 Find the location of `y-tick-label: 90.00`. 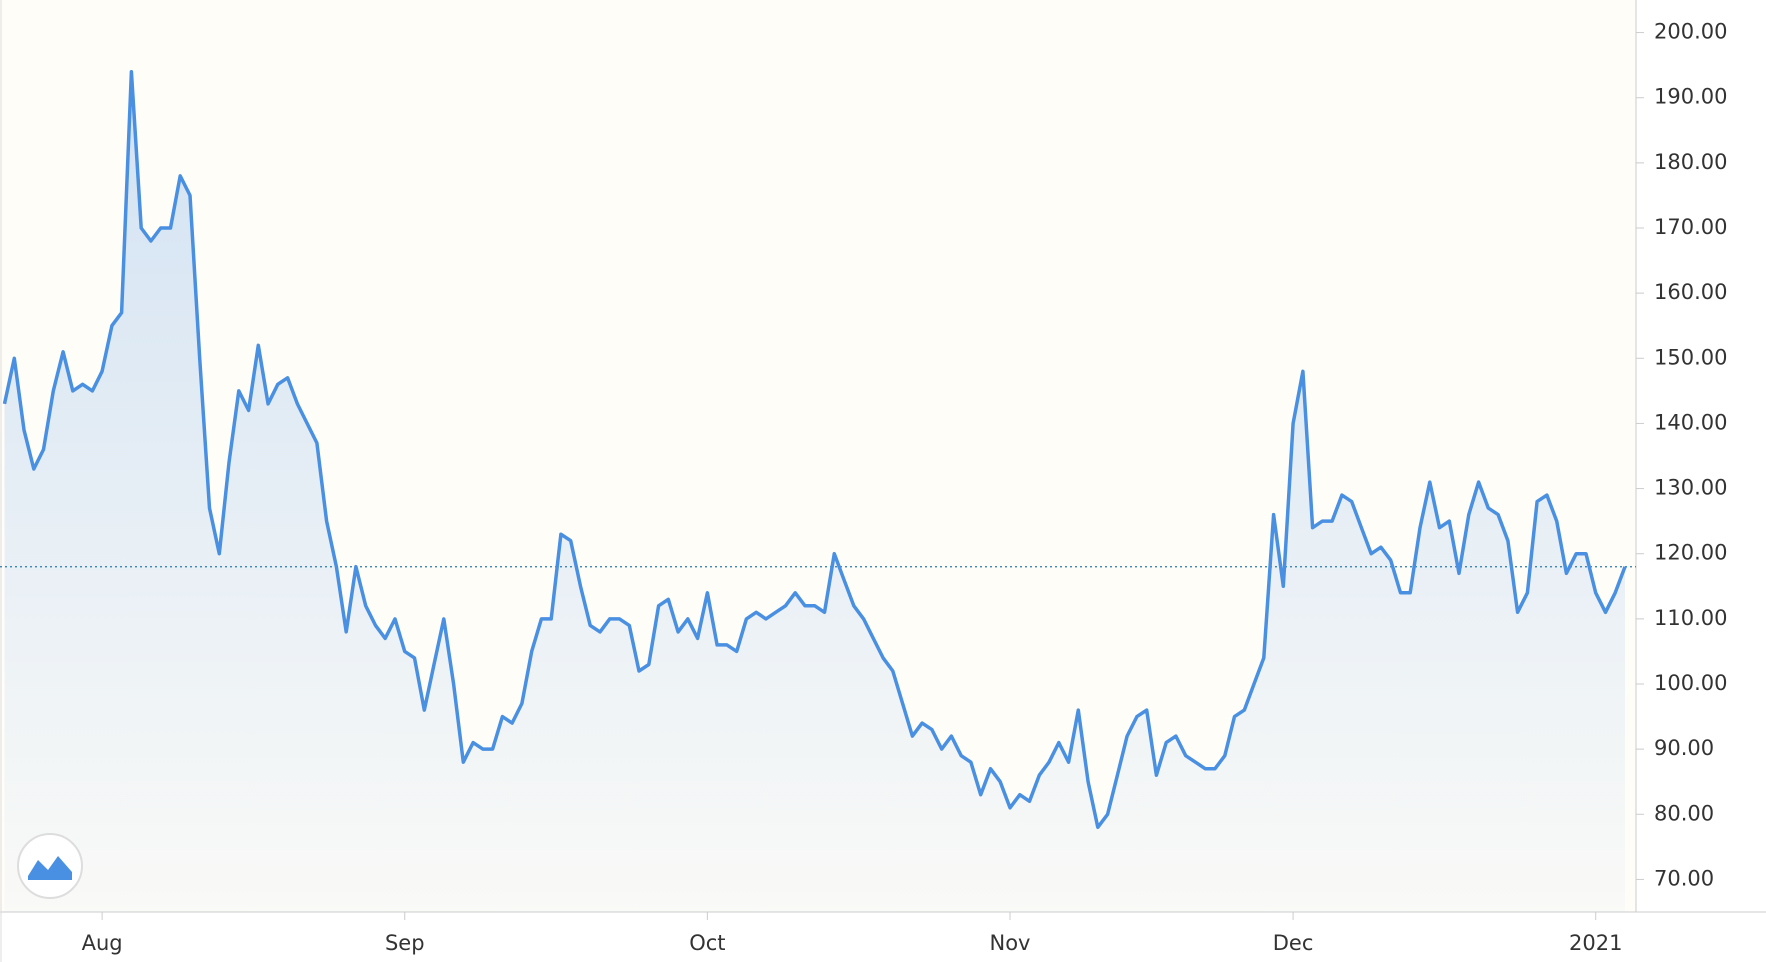

y-tick-label: 90.00 is located at coordinates (1684, 748).